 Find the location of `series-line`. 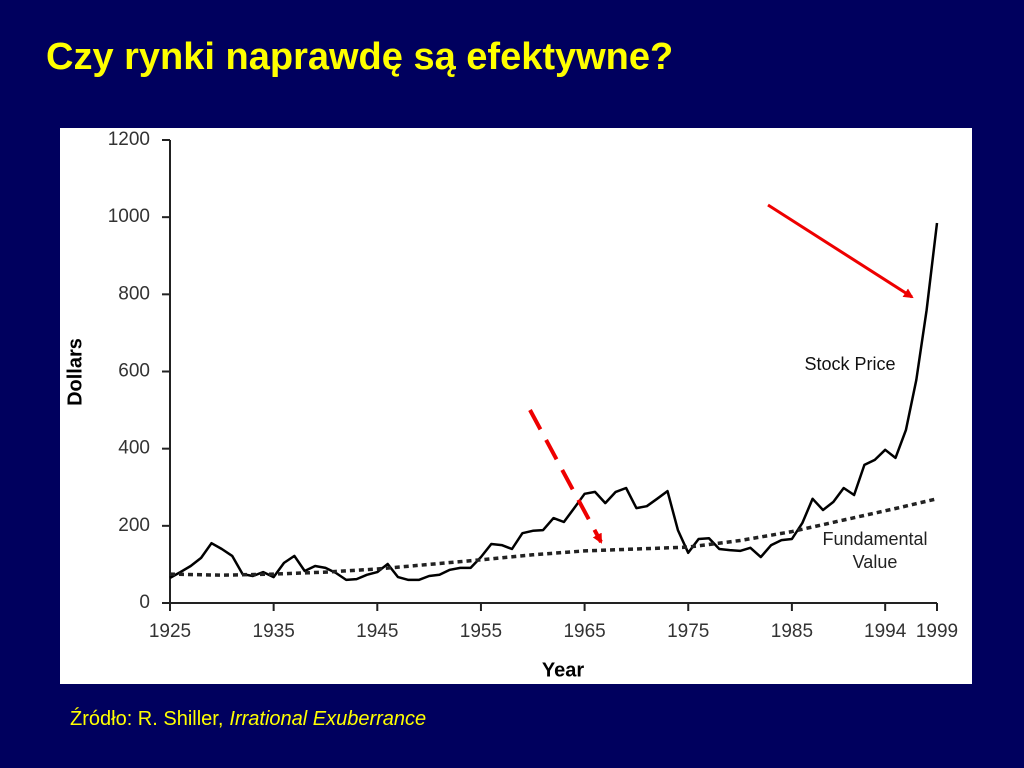

series-line is located at coordinates (553, 537).